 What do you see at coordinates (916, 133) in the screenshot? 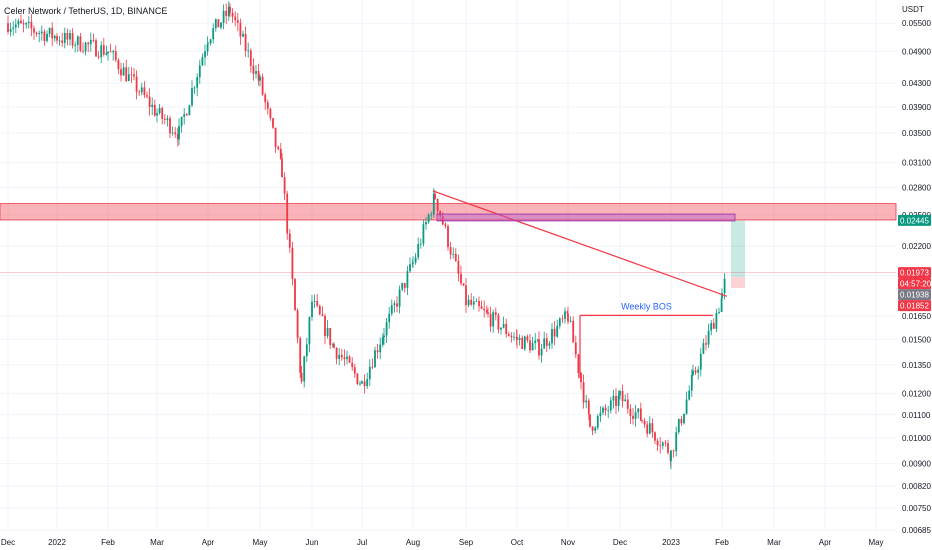
I see `y-tick-label: 0.03500` at bounding box center [916, 133].